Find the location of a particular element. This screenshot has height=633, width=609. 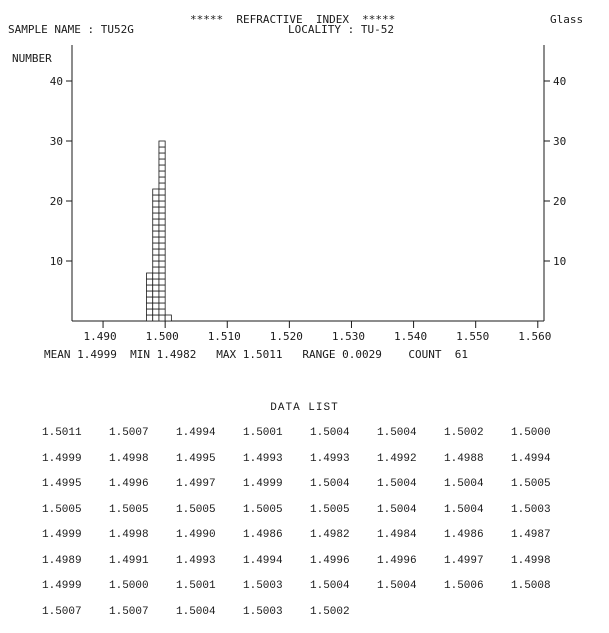

data-list-value: 1.4988 is located at coordinates (464, 458).